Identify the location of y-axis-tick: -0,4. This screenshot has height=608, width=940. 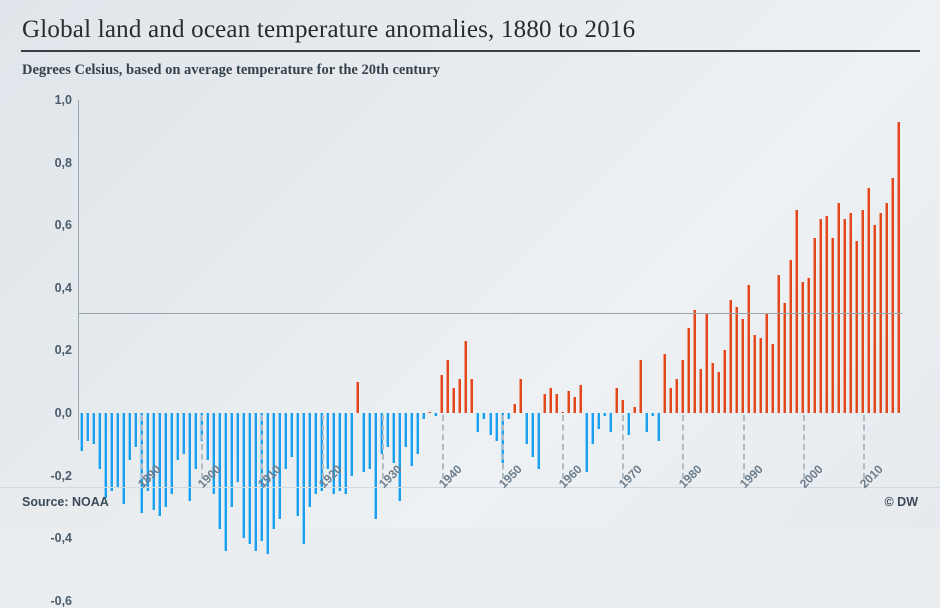
(61, 538).